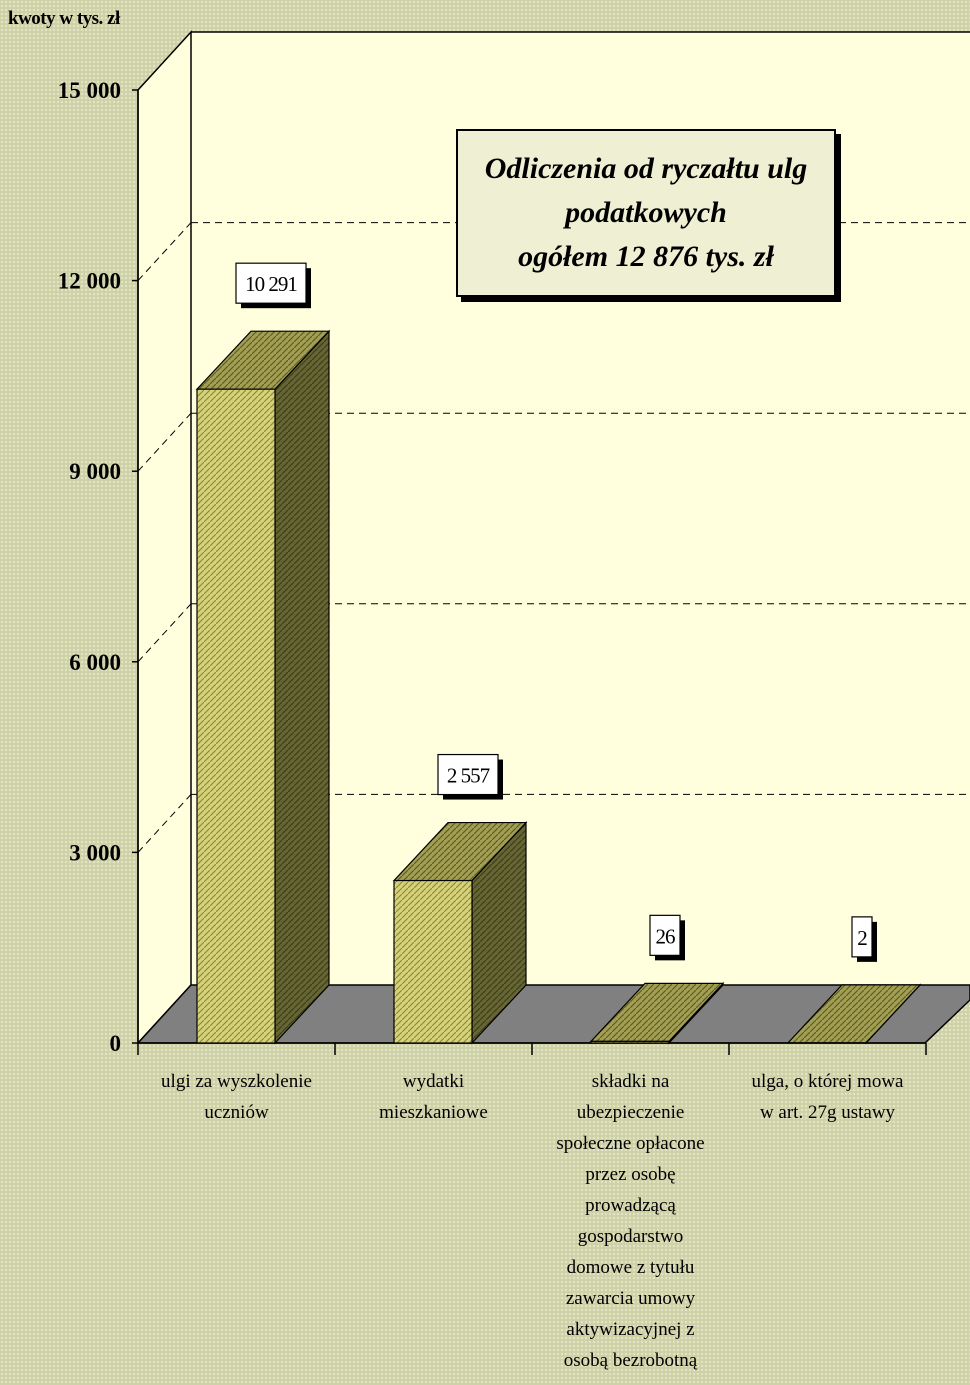  What do you see at coordinates (828, 1097) in the screenshot?
I see `category-label-3: ulga, o której mowa w art. 27g ustawy` at bounding box center [828, 1097].